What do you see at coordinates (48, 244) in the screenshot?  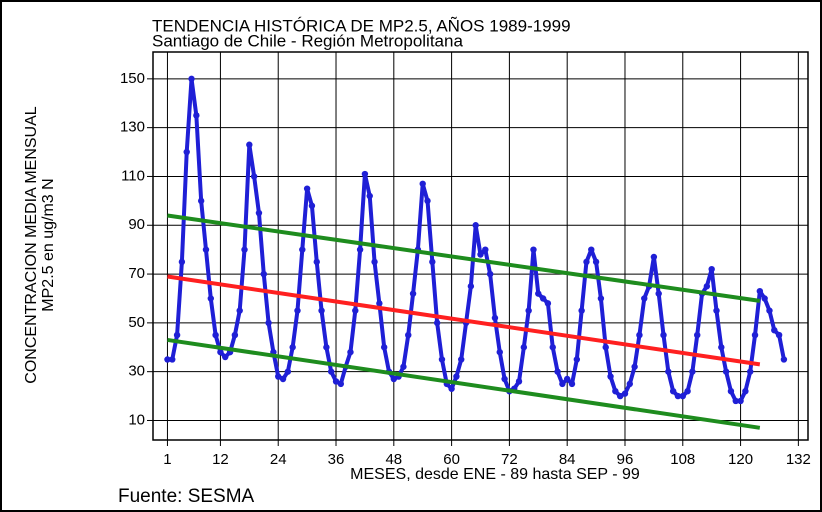 I see `y-axis-label: MP2.5 en ug/m3 N` at bounding box center [48, 244].